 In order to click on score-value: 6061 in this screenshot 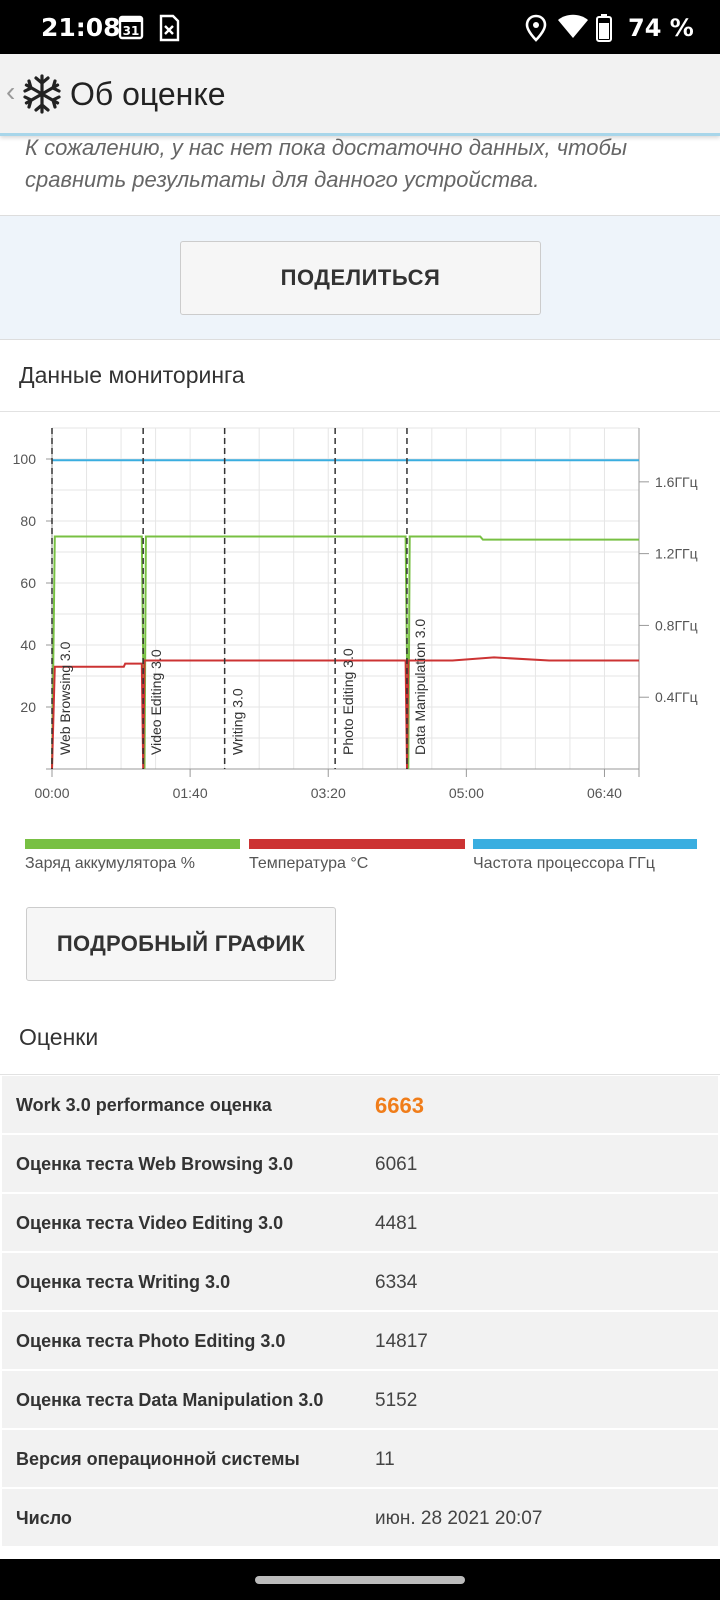, I will do `click(396, 1164)`.